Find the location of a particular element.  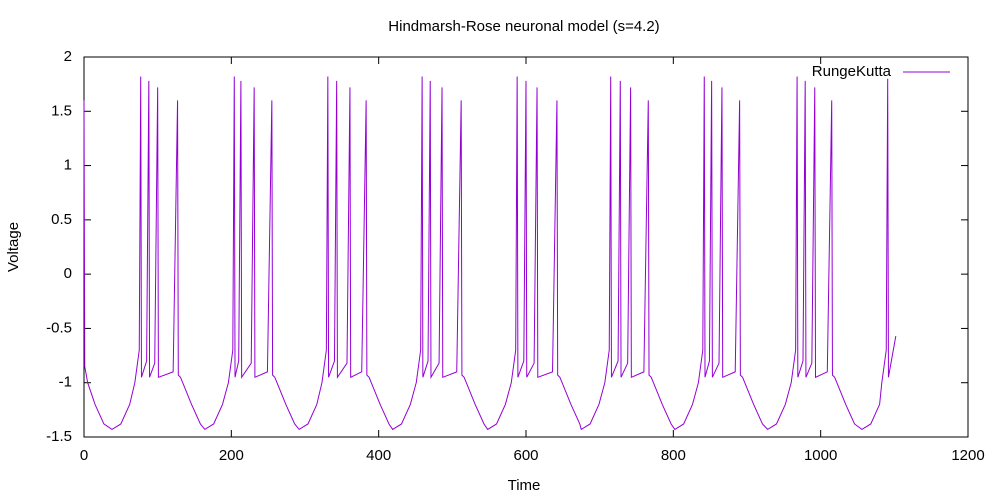

y-tick-label: 1.5 is located at coordinates (61, 110).